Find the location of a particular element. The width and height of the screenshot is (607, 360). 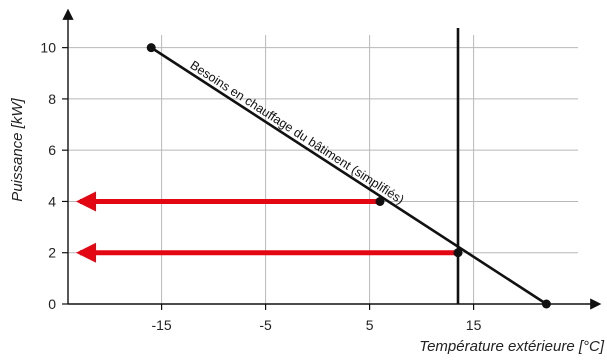

arrows is located at coordinates (267, 227).